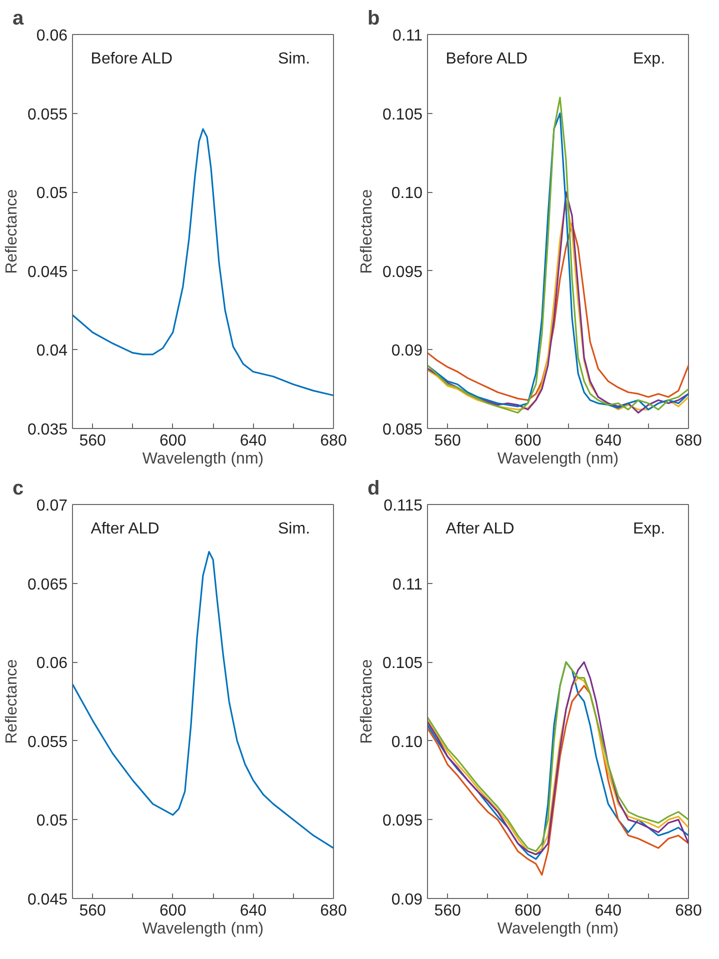 This screenshot has height=959, width=719. I want to click on y-tick-label: 0.085, so click(402, 430).